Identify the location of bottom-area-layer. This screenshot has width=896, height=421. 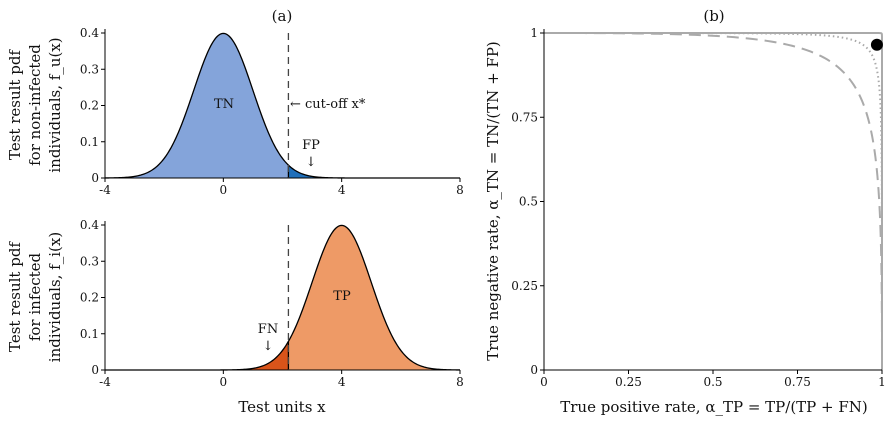
(283, 297).